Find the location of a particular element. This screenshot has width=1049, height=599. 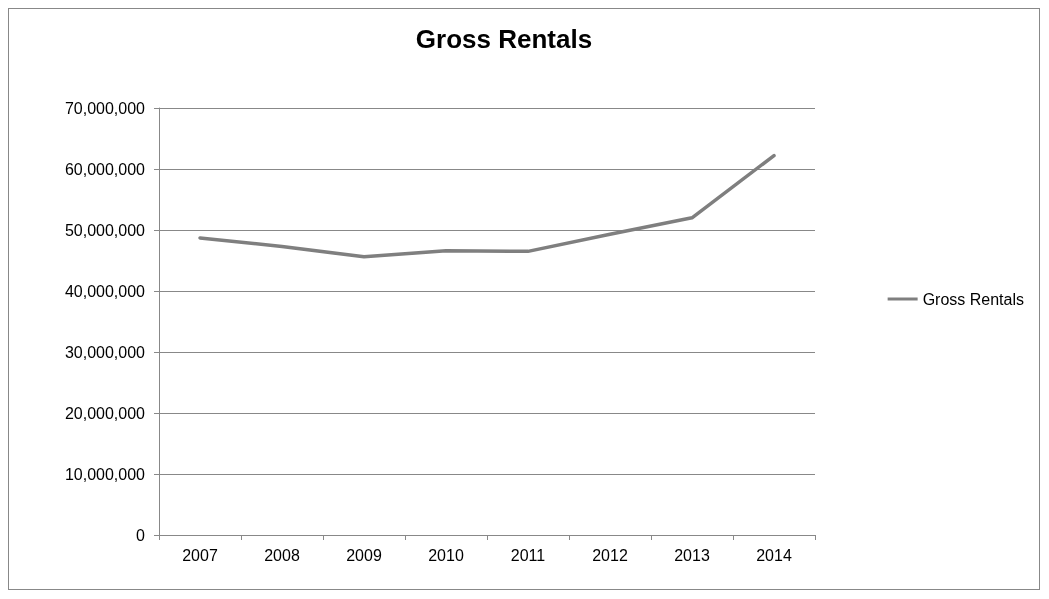

y-tick-label: 70,000,000 is located at coordinates (105, 108).